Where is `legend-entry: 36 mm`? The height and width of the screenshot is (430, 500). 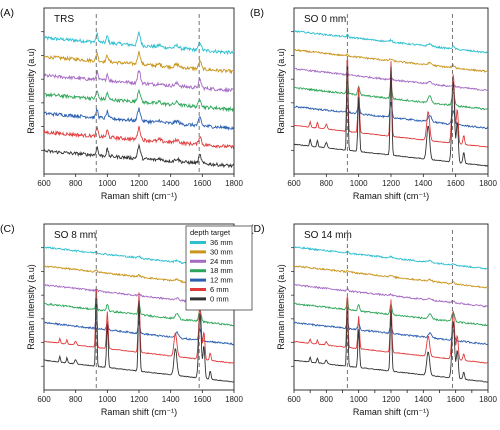 legend-entry: 36 mm is located at coordinates (221, 242).